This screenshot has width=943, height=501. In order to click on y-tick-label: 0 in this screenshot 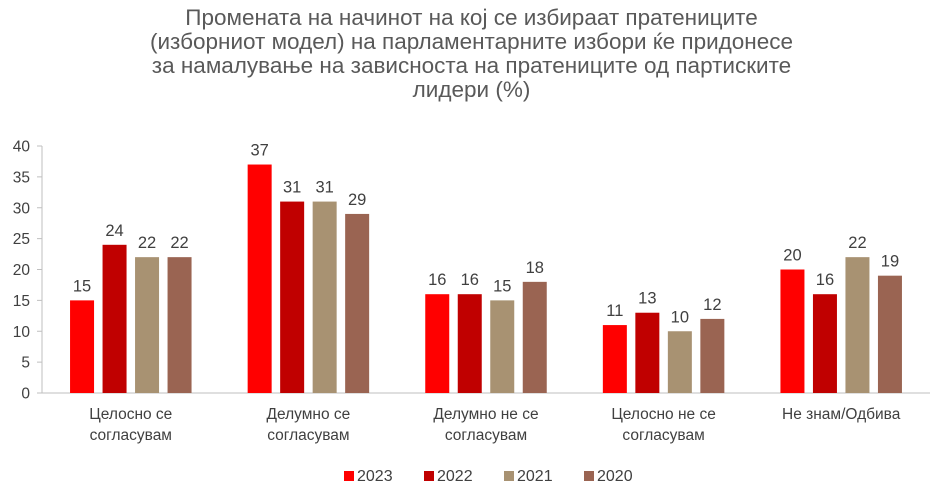, I will do `click(25, 394)`.